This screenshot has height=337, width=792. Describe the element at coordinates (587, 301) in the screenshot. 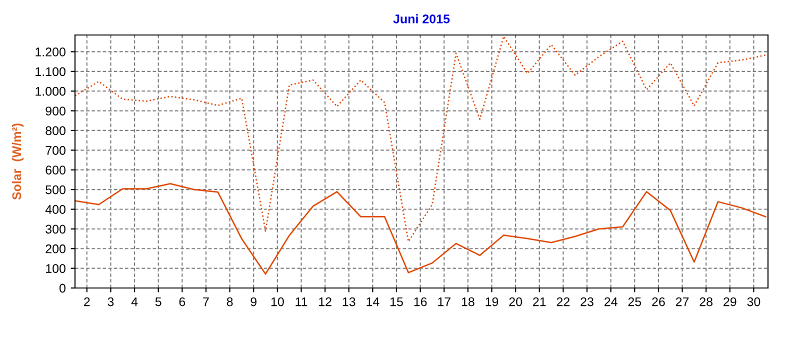

I see `x-tick-label: 23` at that location.